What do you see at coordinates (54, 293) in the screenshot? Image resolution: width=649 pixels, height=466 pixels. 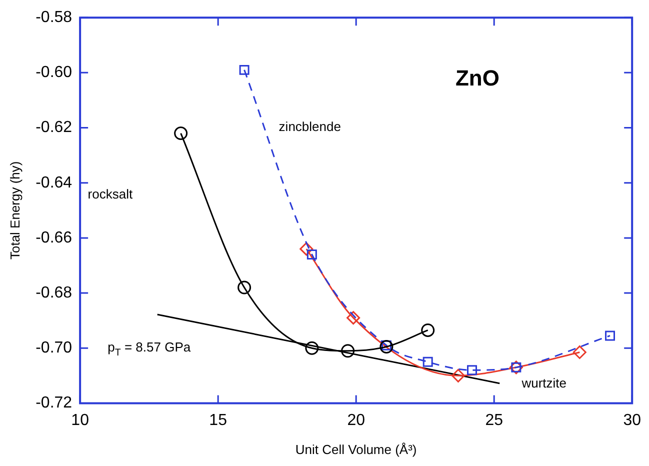 I see `y-tick-label: -0.68` at bounding box center [54, 293].